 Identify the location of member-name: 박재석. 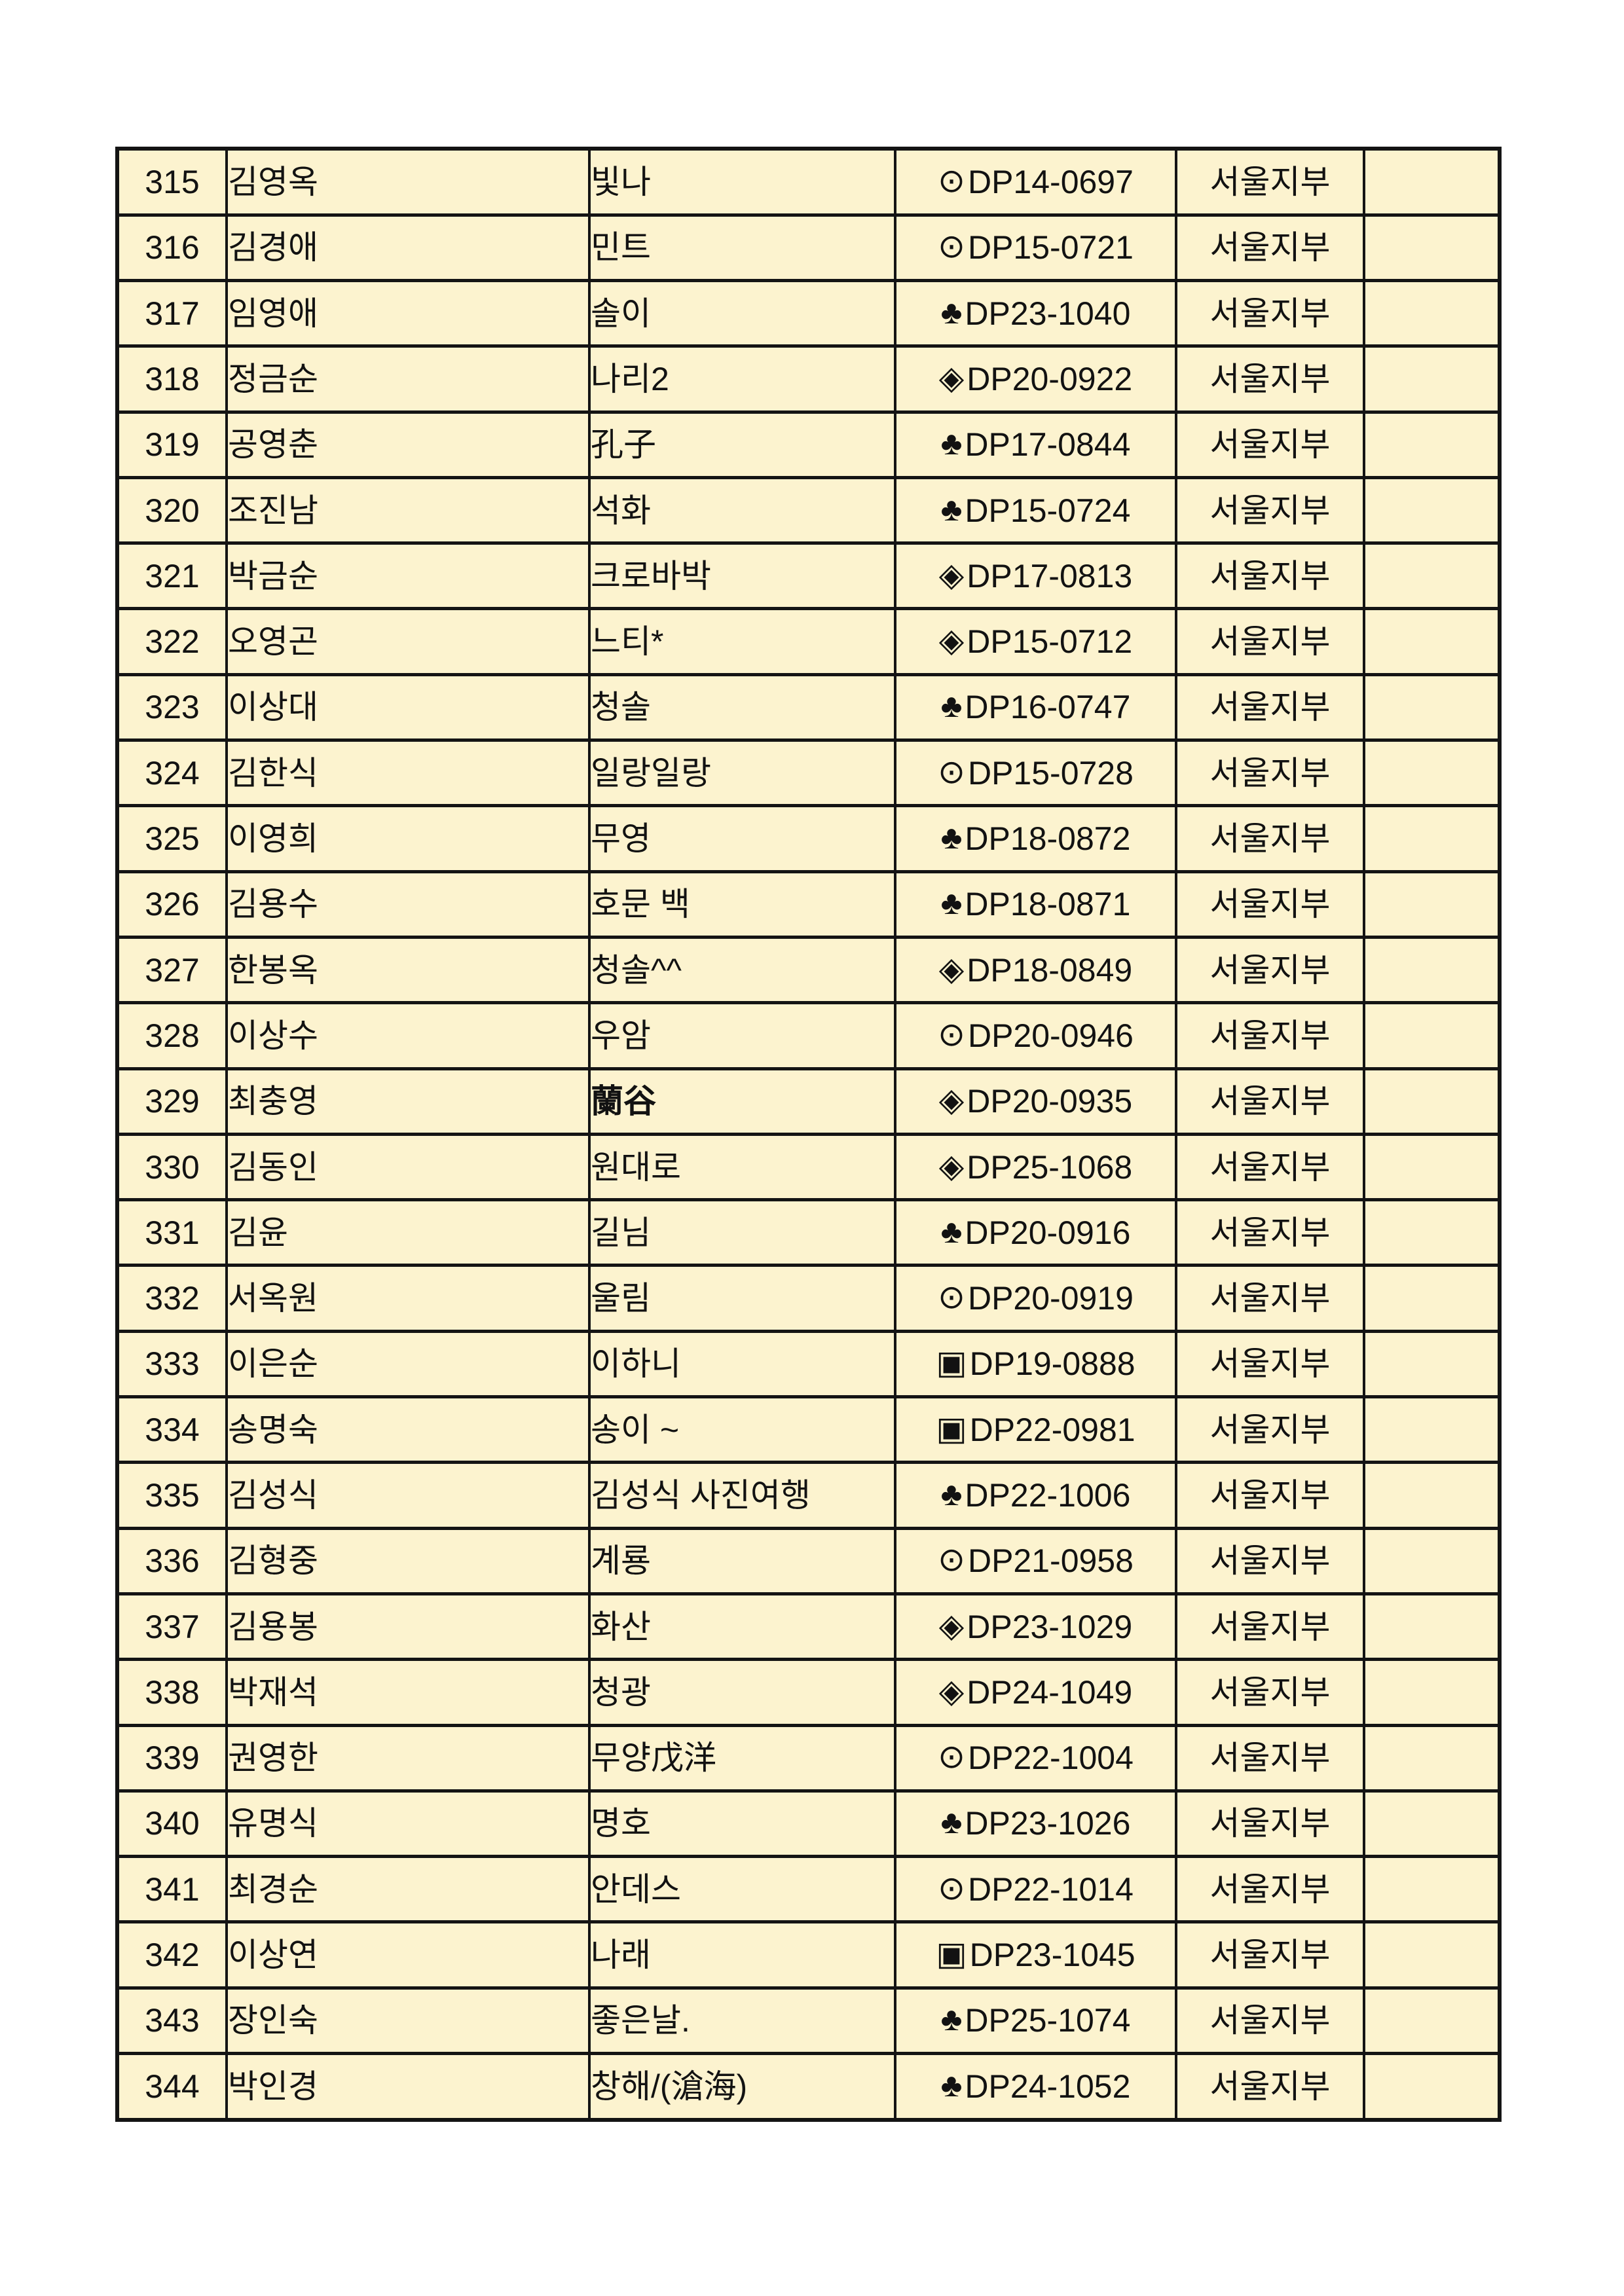
(408, 1692).